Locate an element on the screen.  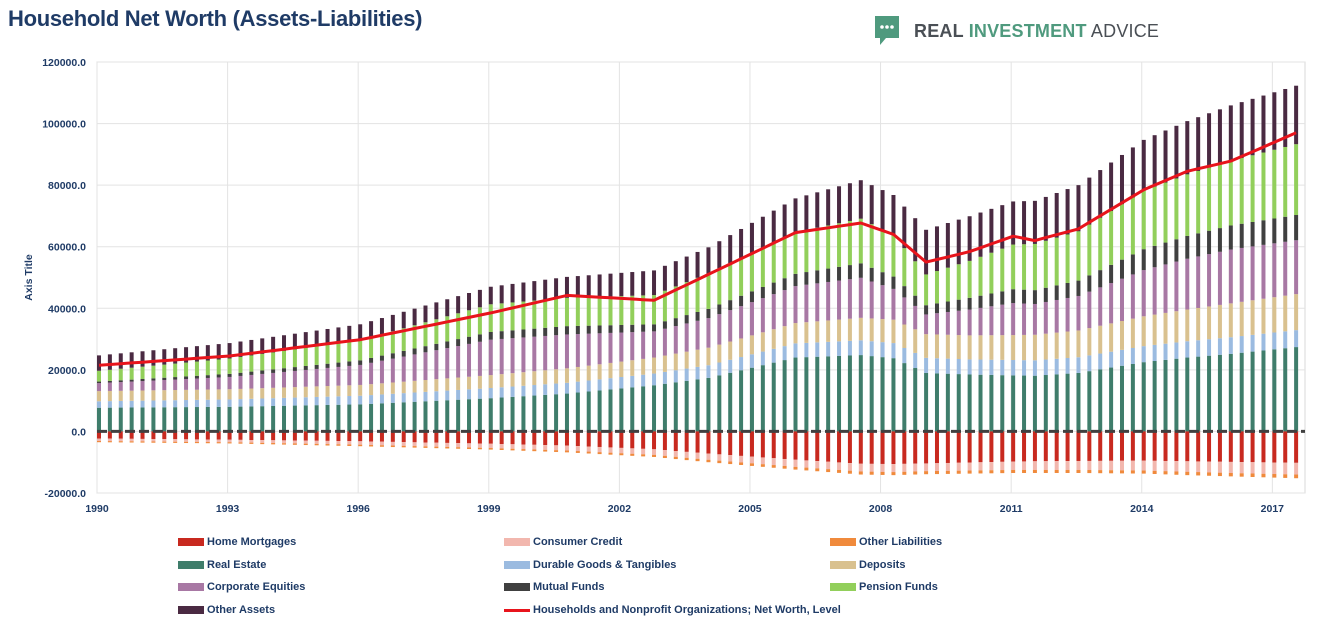
legend-item-other-liabilities: Other Liabilities is located at coordinates (886, 542).